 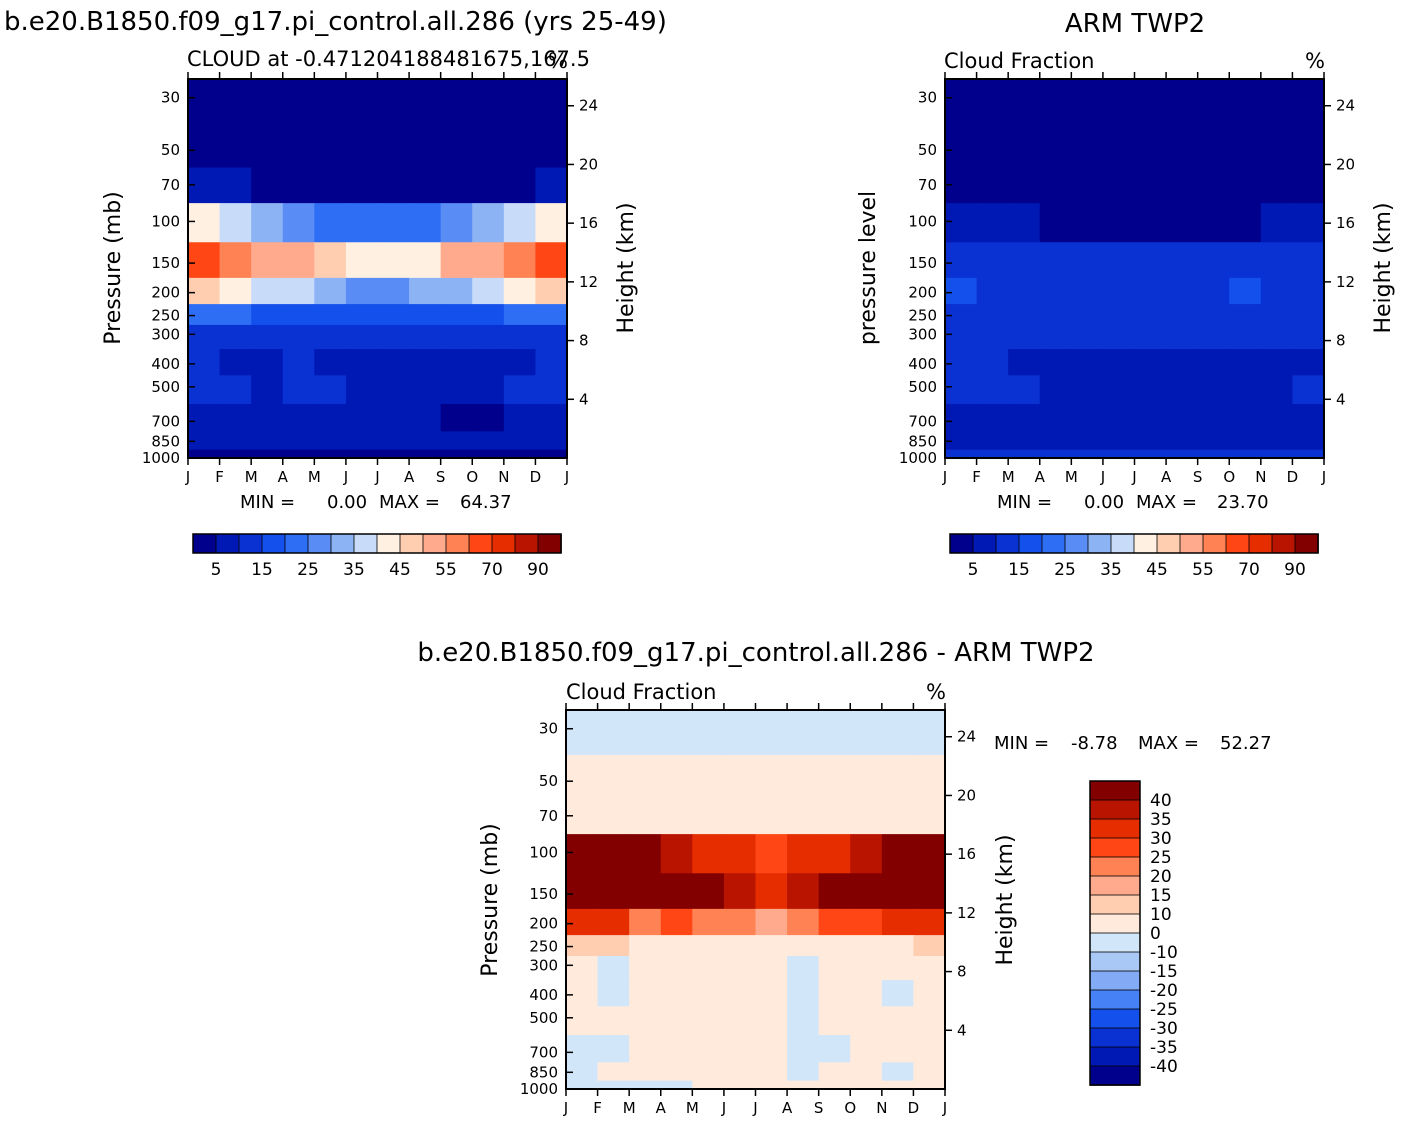 What do you see at coordinates (966, 795) in the screenshot?
I see `panel-c-height-tick-label: 20` at bounding box center [966, 795].